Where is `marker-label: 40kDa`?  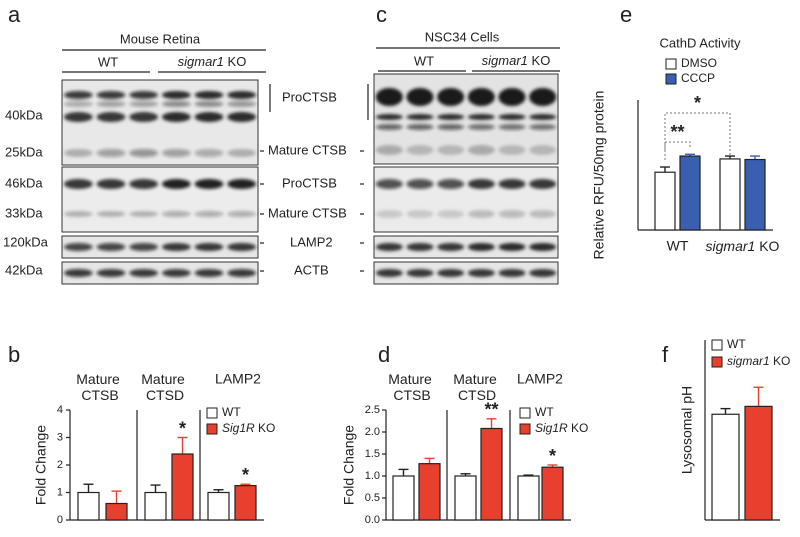
marker-label: 40kDa is located at coordinates (24, 114).